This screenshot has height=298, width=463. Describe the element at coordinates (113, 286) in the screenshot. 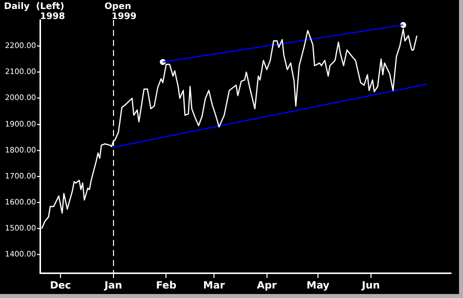

I see `x-tick-label: Jan` at that location.